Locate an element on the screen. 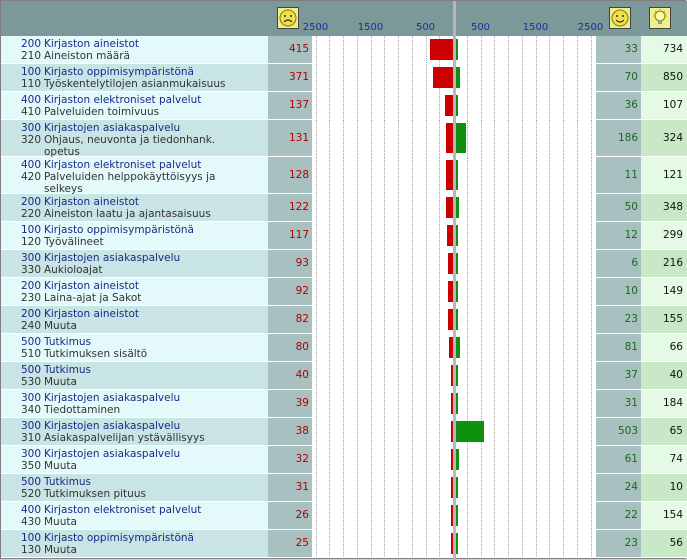 This screenshot has width=687, height=560. category-name: Tutkimus is located at coordinates (67, 370).